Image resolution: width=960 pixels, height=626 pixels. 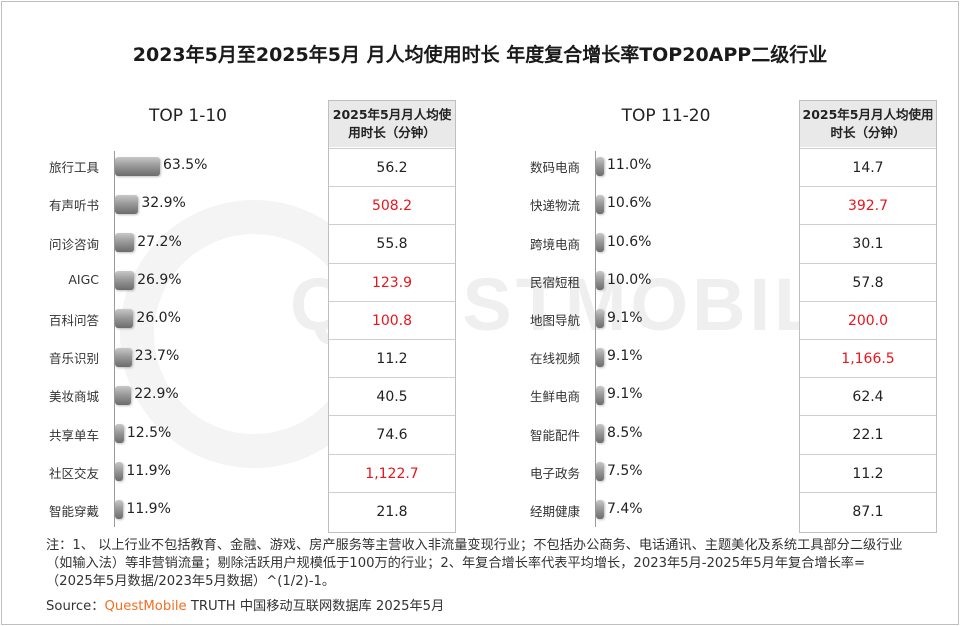 What do you see at coordinates (554, 511) in the screenshot?
I see `category-label: 经期健康` at bounding box center [554, 511].